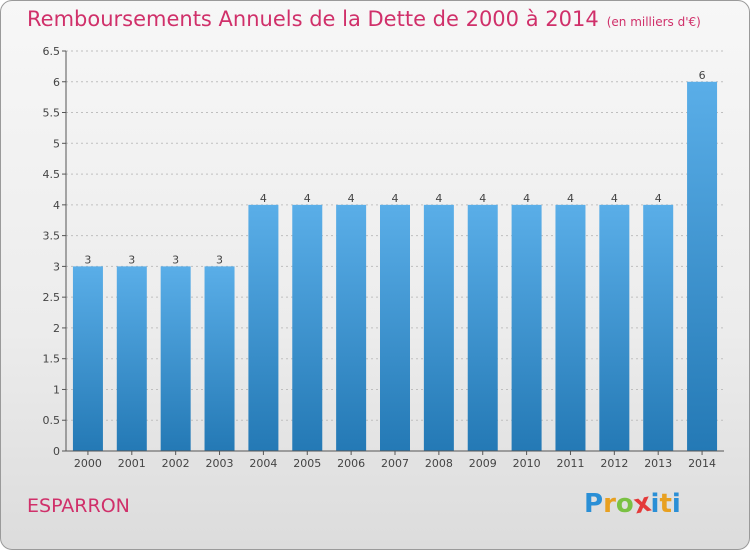 The image size is (750, 550). I want to click on x-tick-label: 2014, so click(702, 463).